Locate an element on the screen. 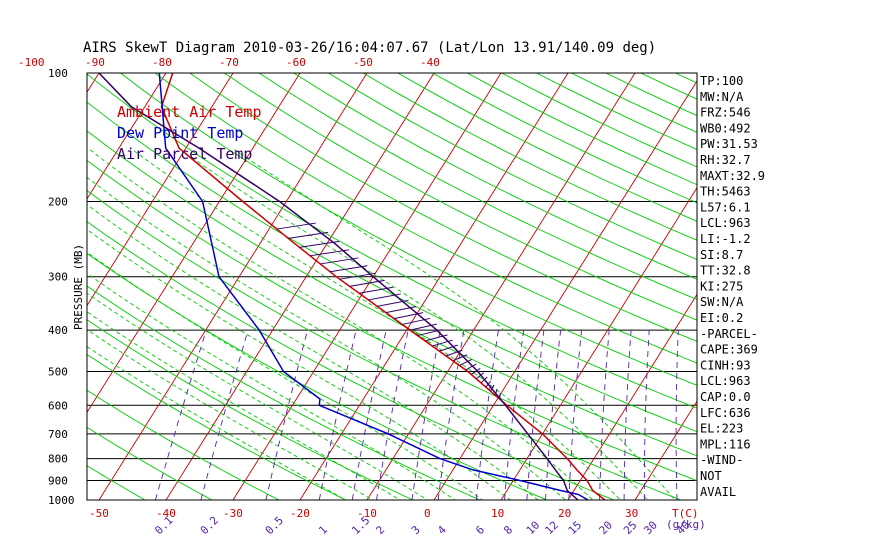 This screenshot has width=870, height=560. index-entry: CAP:0.0 is located at coordinates (725, 397).